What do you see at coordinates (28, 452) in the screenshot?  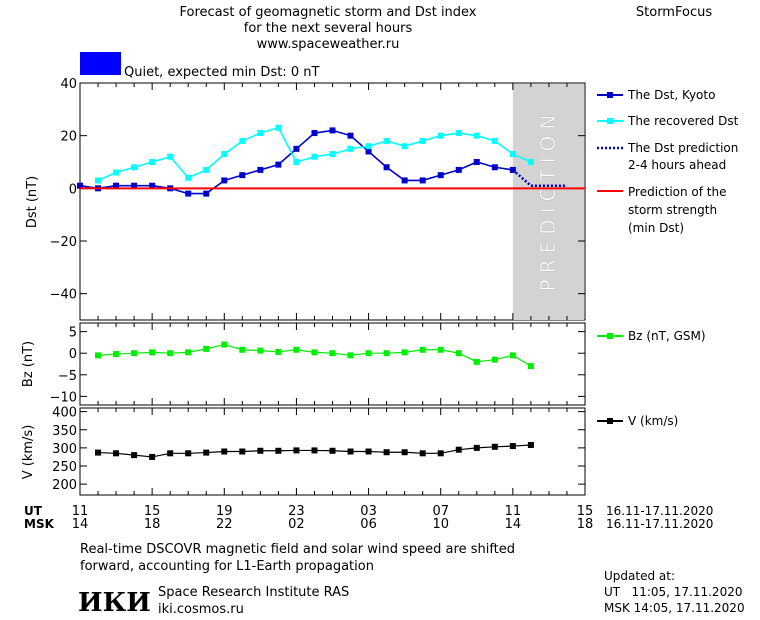 I see `v-axis-label: V (km/s)` at bounding box center [28, 452].